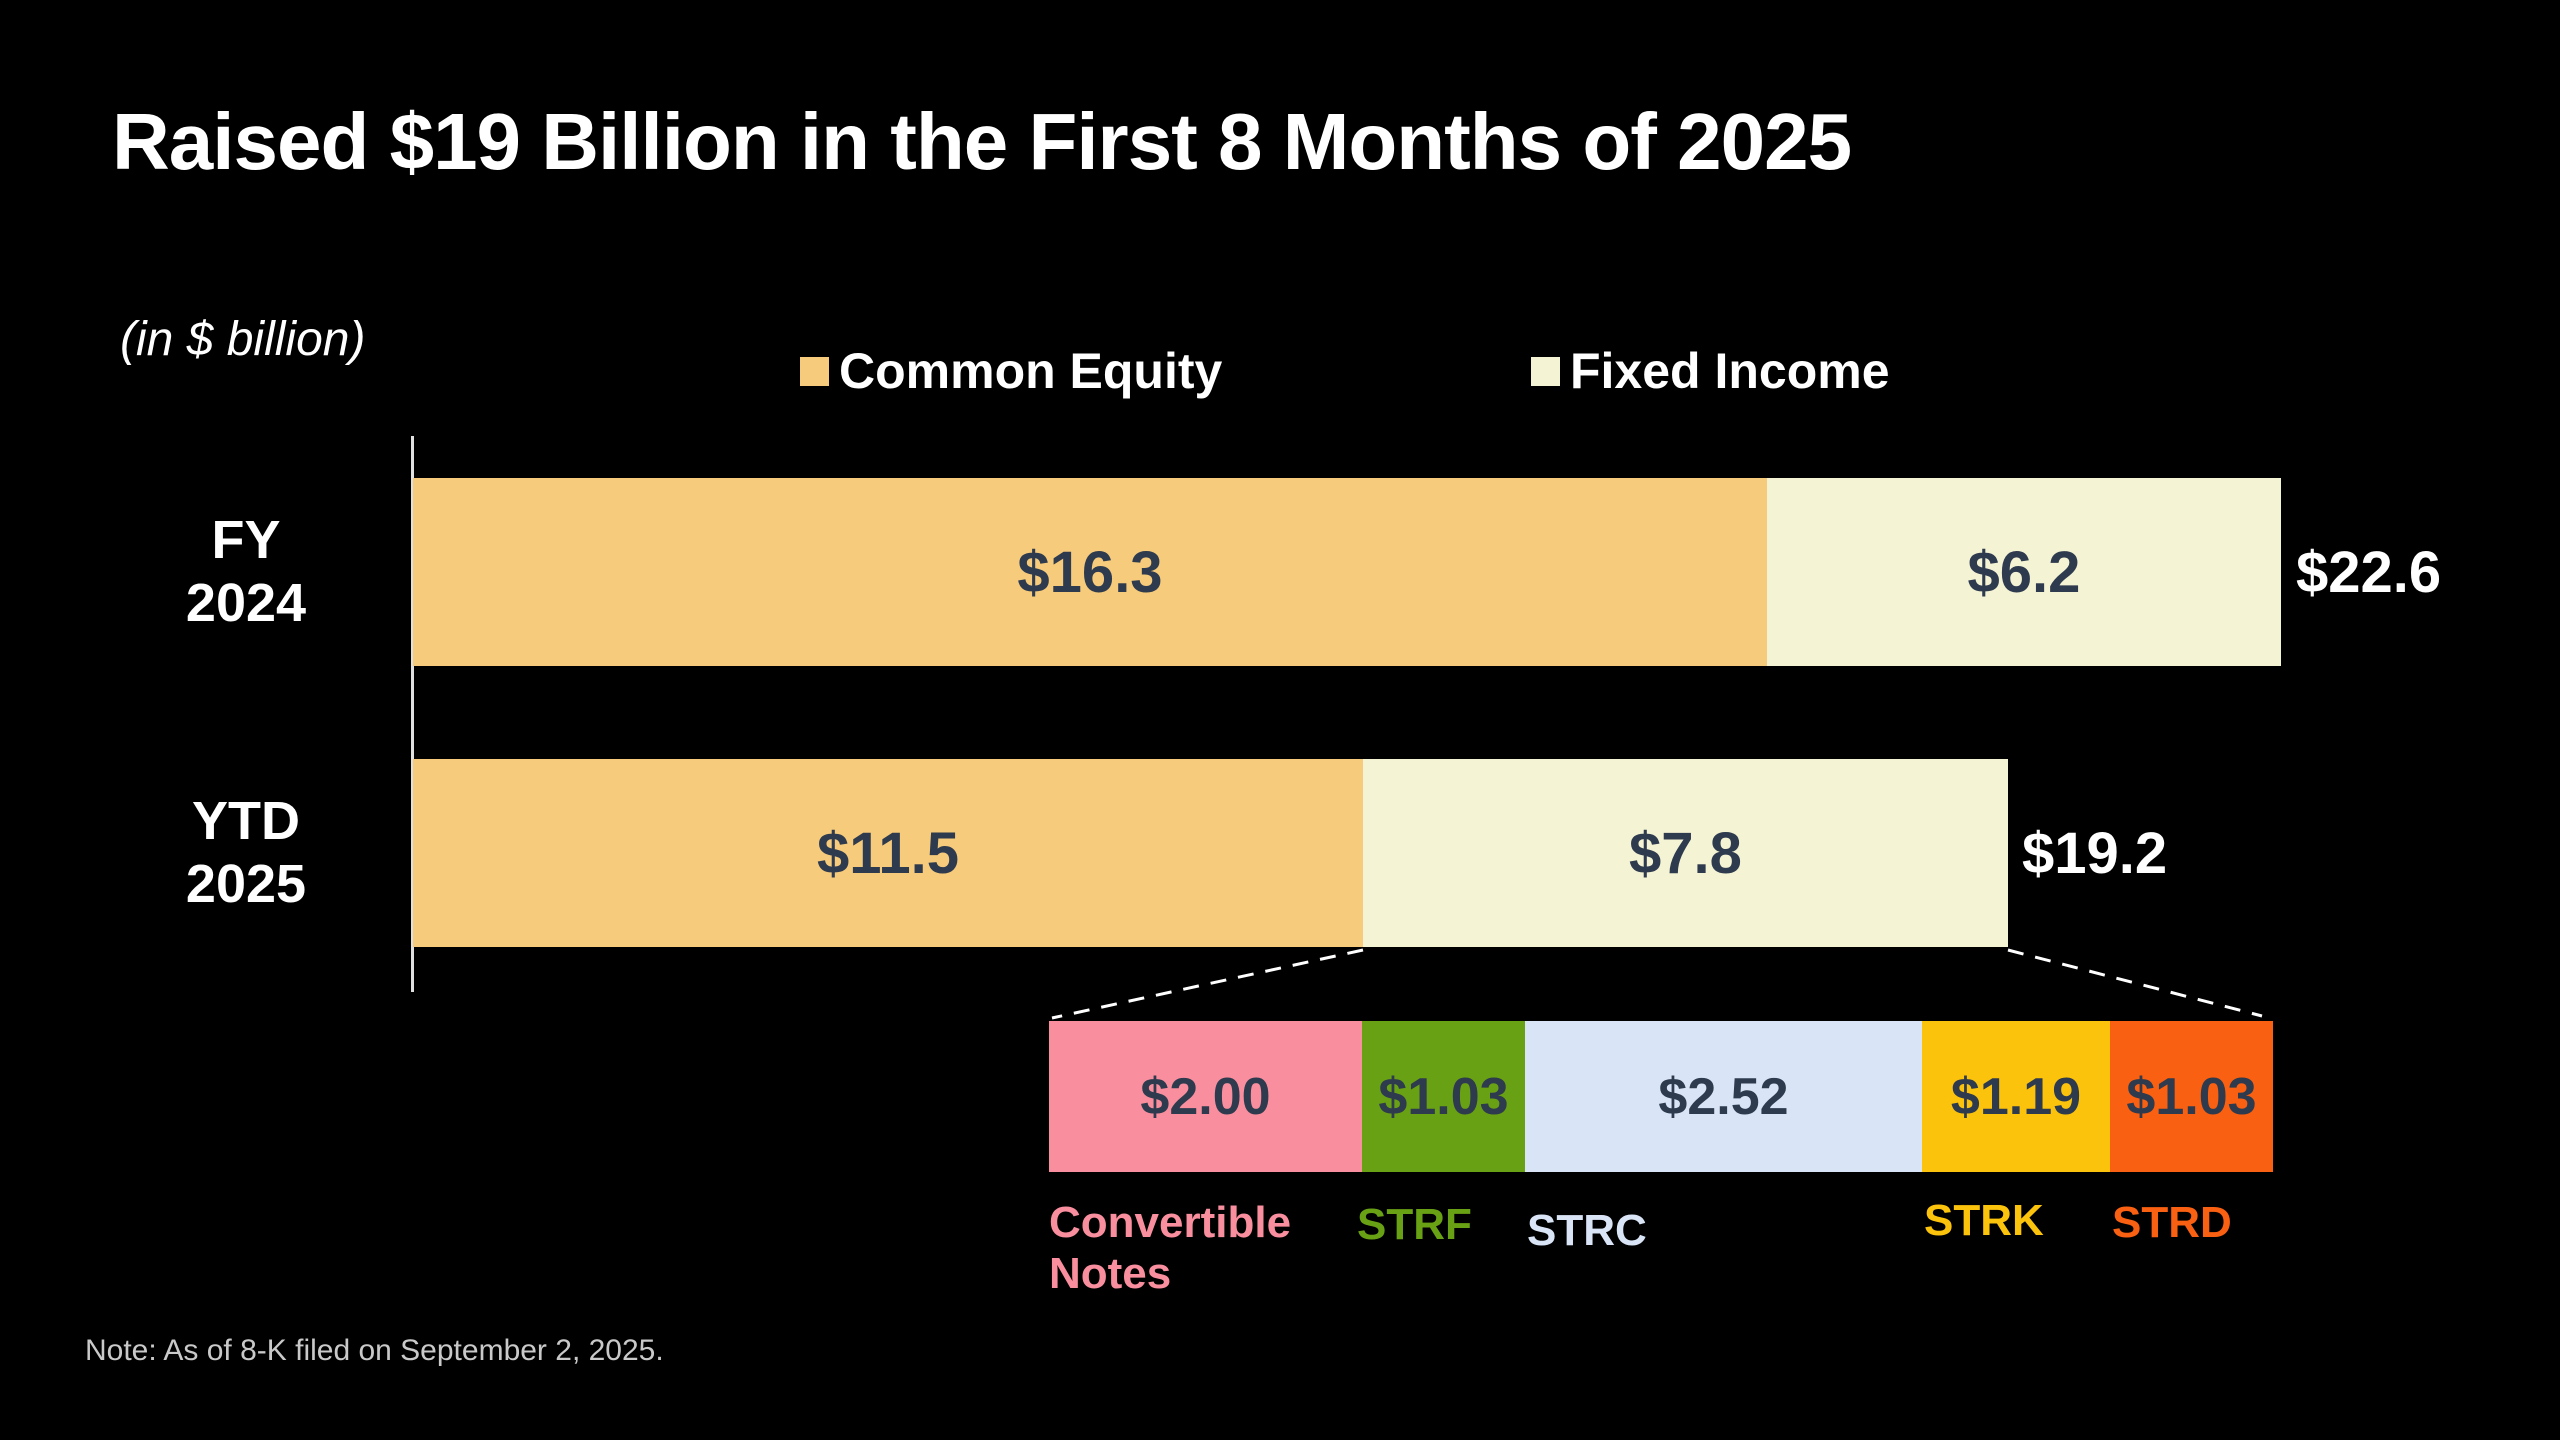  I want to click on breakdown-label-strk: STRK, so click(1984, 1220).